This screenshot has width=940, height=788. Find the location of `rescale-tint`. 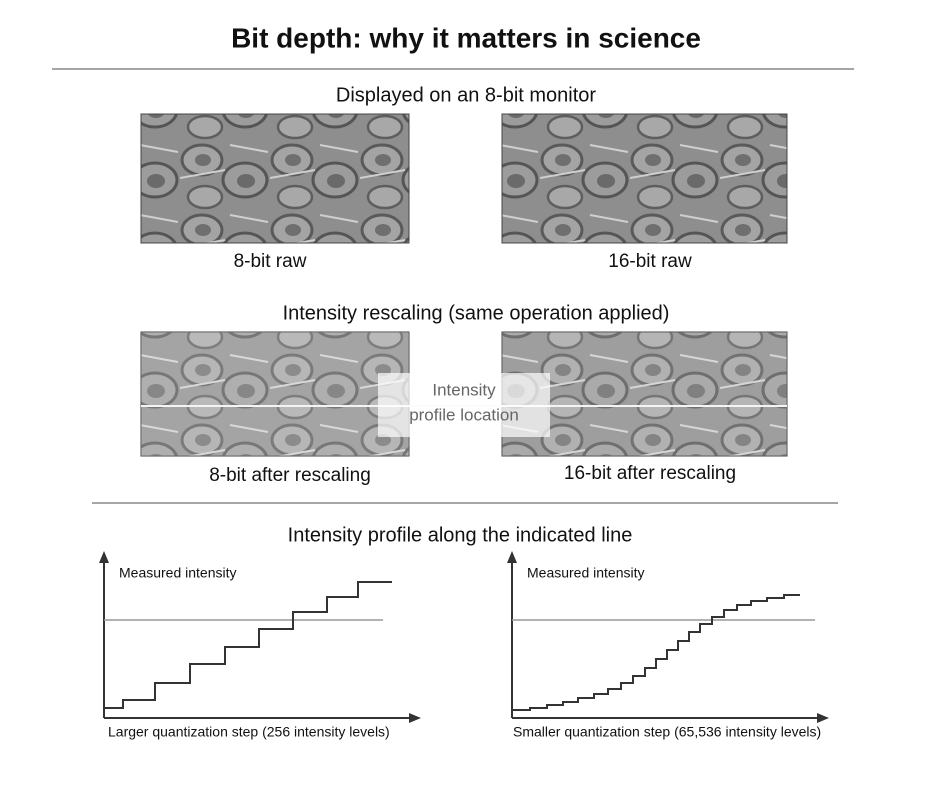

rescale-tint is located at coordinates (275, 394).